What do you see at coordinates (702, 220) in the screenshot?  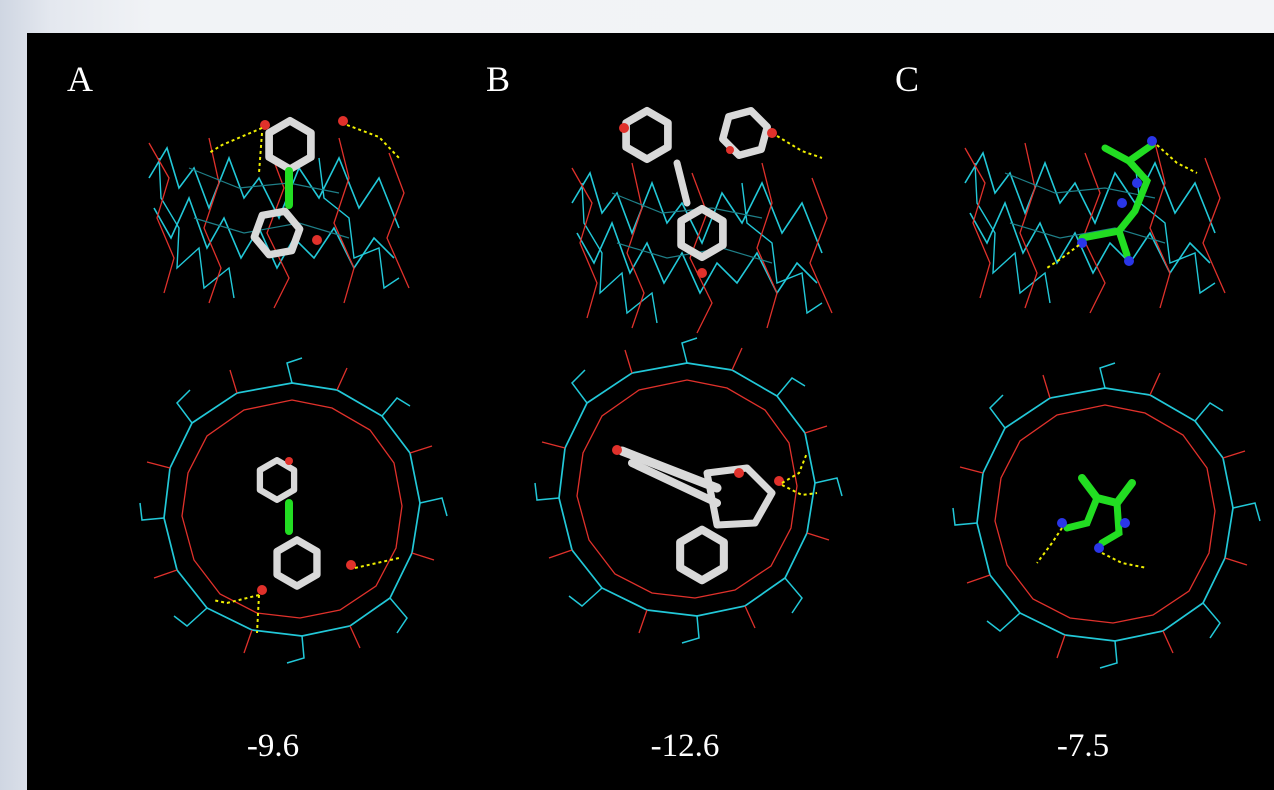 I see `panel-b-side-view` at bounding box center [702, 220].